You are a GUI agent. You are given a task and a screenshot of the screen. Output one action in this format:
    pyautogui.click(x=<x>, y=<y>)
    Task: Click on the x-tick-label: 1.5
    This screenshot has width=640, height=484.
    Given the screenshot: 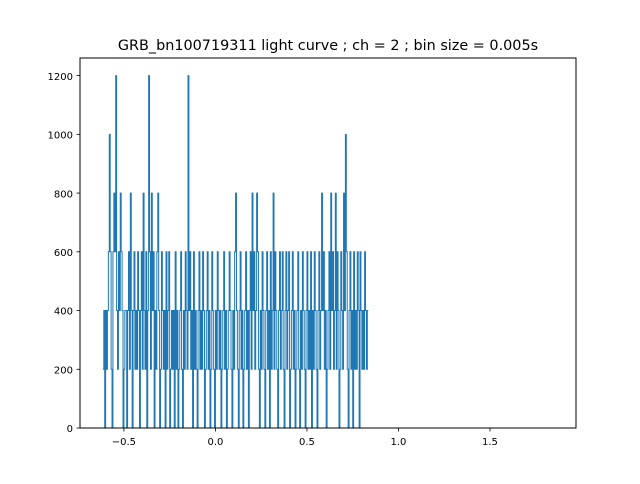 What is the action you would take?
    pyautogui.click(x=490, y=442)
    